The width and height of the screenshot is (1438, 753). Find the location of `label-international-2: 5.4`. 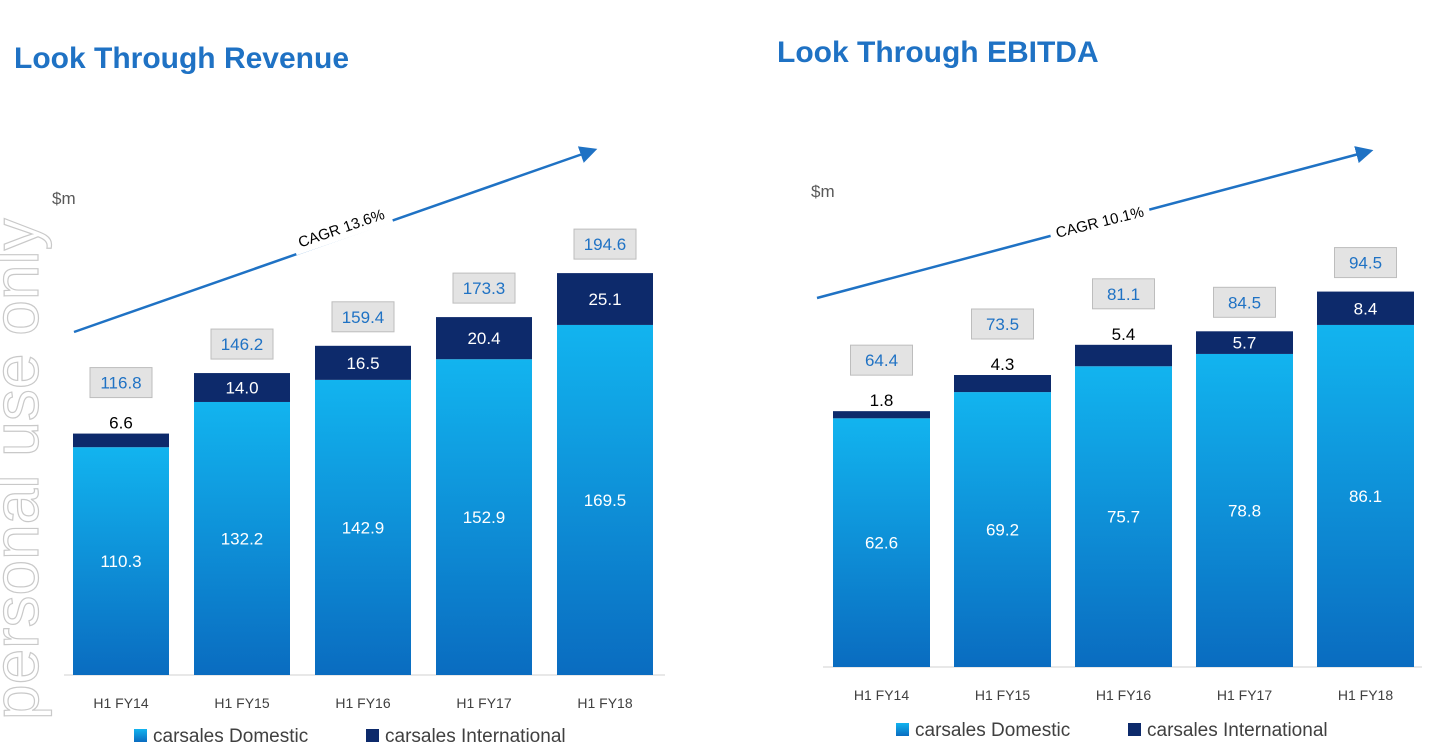

label-international-2: 5.4 is located at coordinates (1124, 334).